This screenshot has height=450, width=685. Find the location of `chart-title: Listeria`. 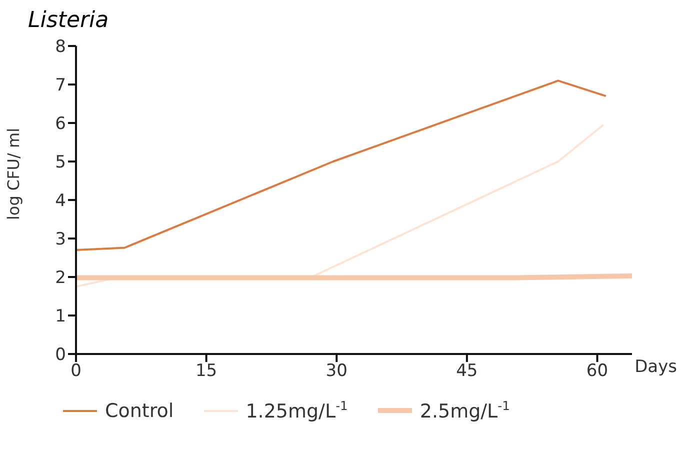

chart-title: Listeria is located at coordinates (68, 20).